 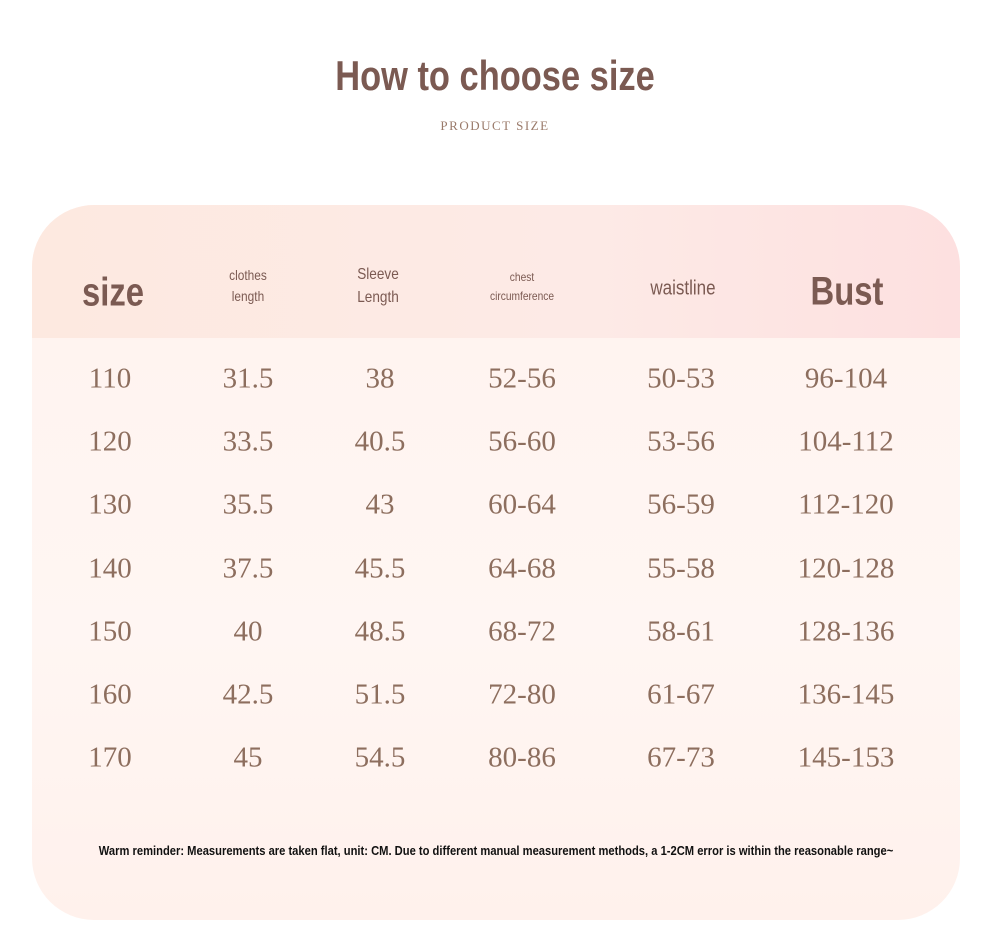 What do you see at coordinates (681, 568) in the screenshot?
I see `table-cell: 55-58` at bounding box center [681, 568].